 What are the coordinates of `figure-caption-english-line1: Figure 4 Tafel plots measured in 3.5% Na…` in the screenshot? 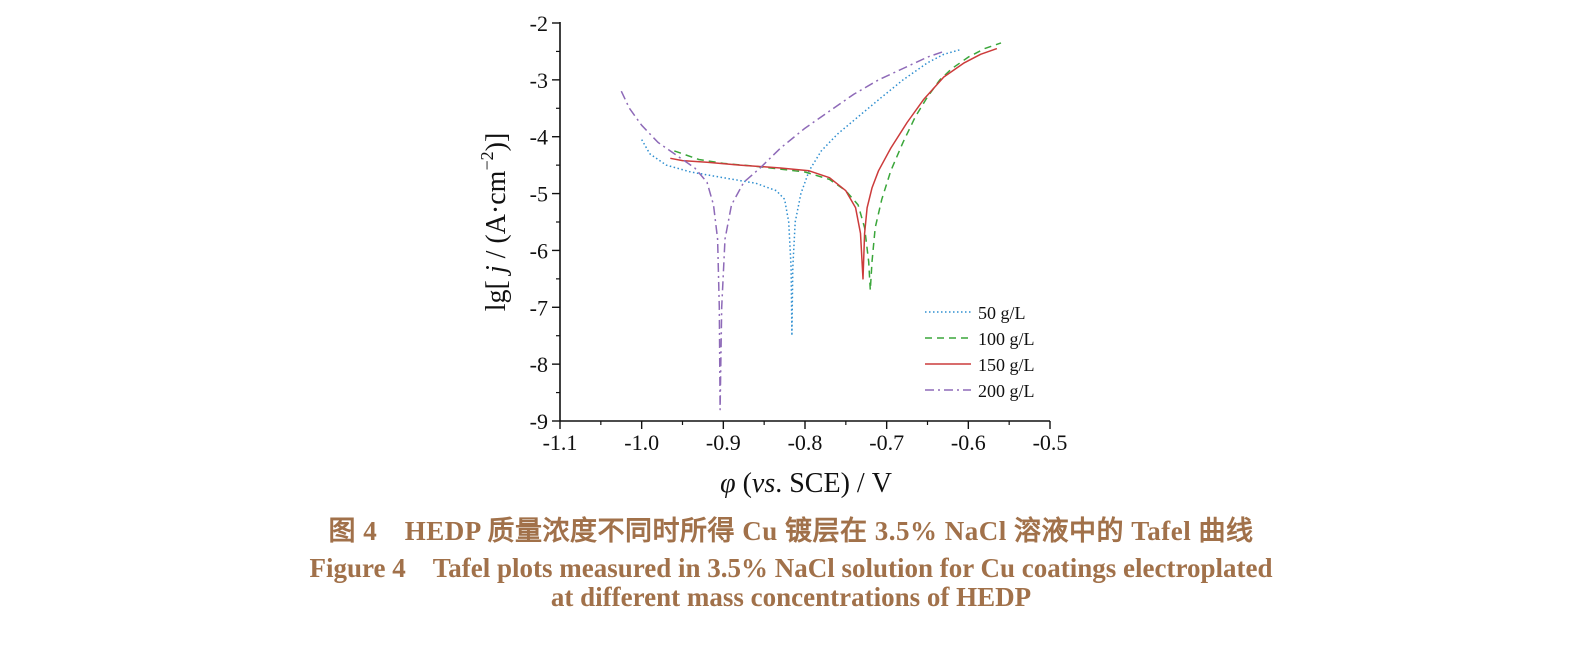 It's located at (791, 568).